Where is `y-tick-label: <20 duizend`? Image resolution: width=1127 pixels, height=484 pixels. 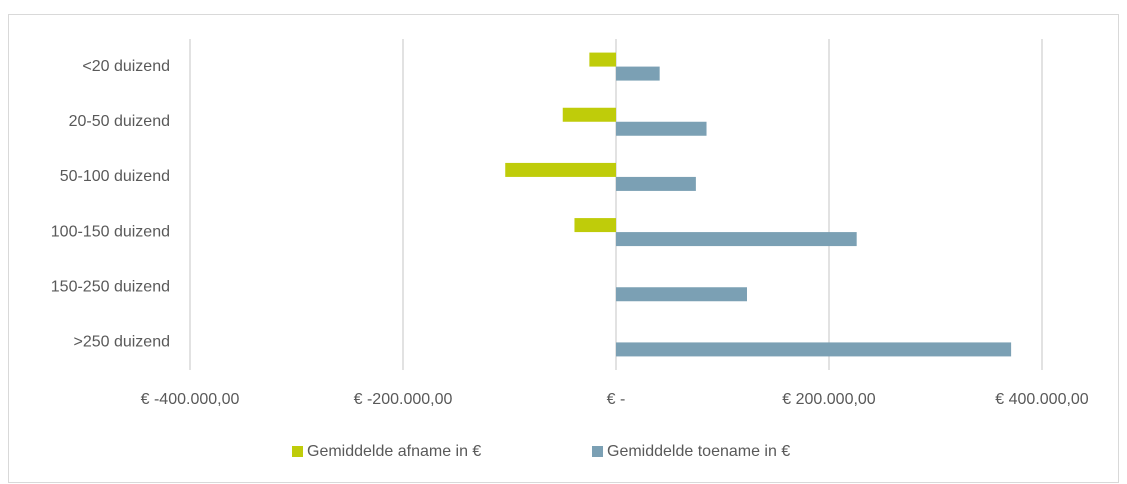 y-tick-label: <20 duizend is located at coordinates (126, 66).